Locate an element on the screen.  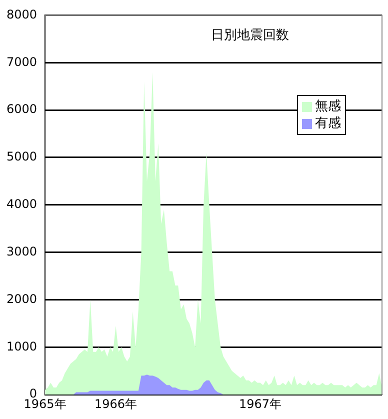
y-tick-label: 1000 is located at coordinates (21, 346).